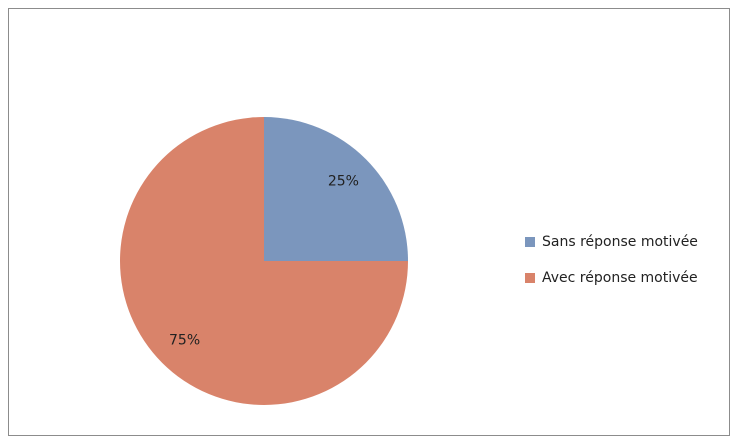  I want to click on pie-slice, so click(336, 189).